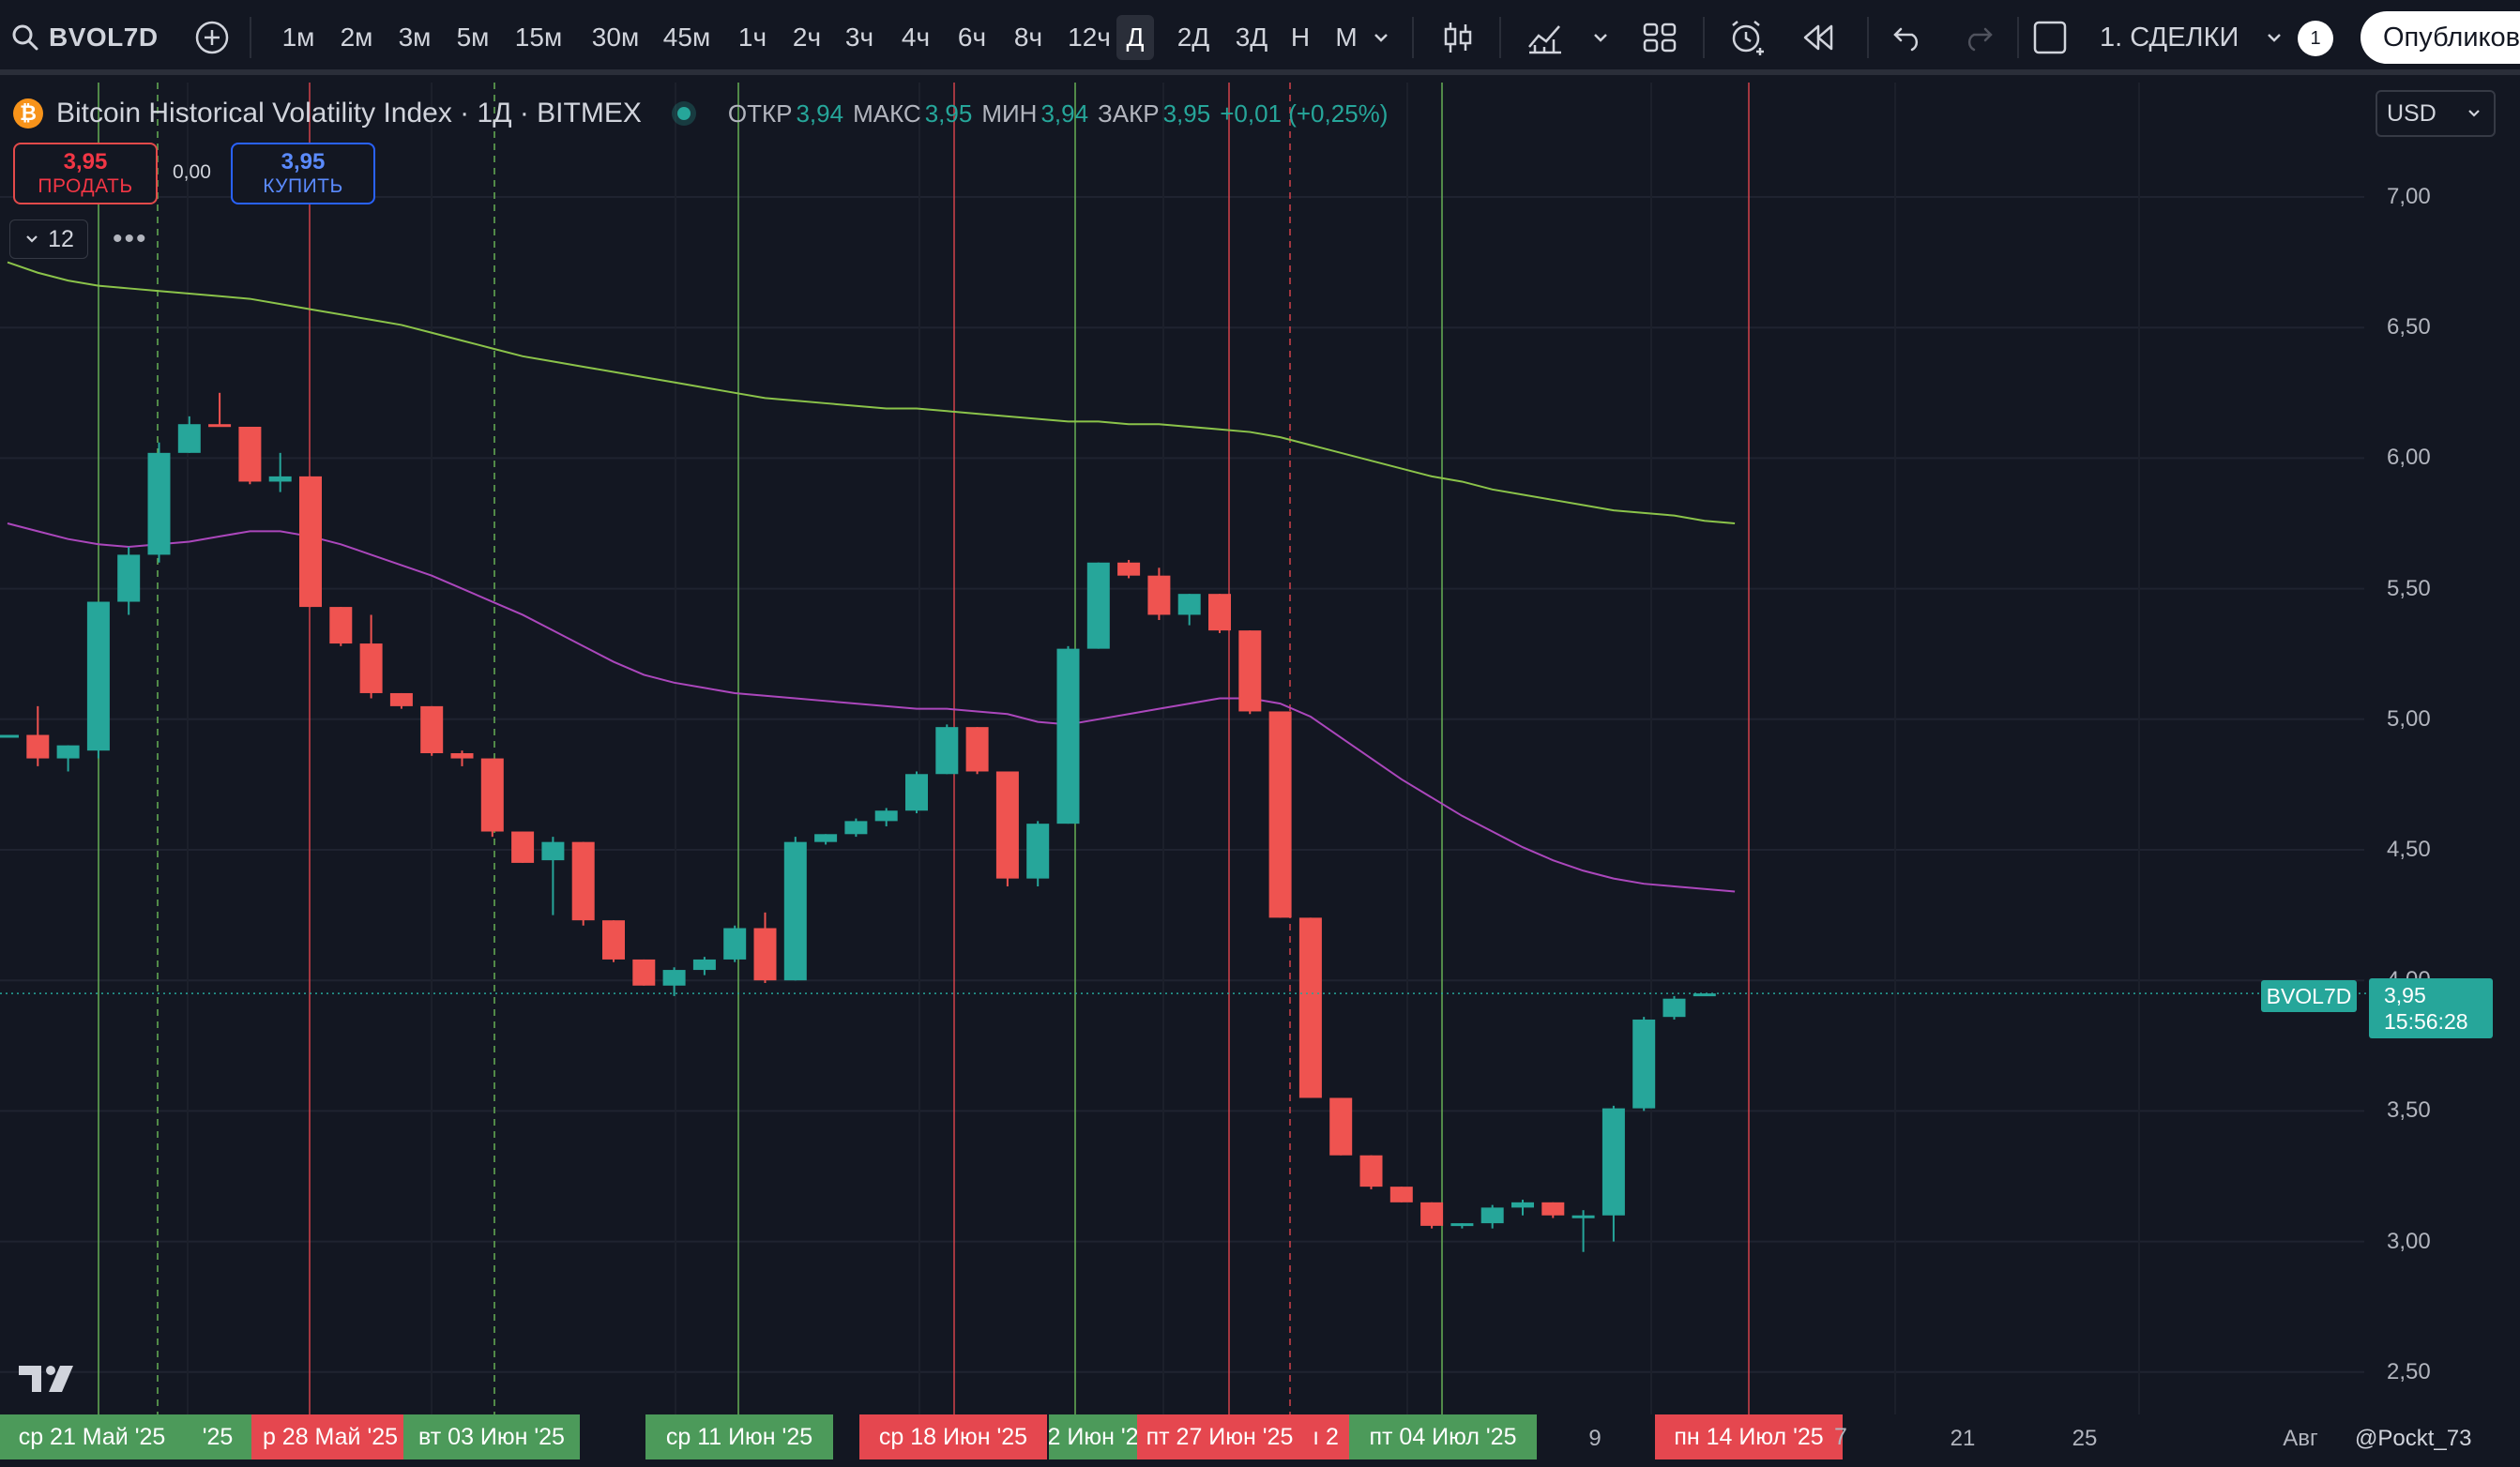  Describe the element at coordinates (807, 37) in the screenshot. I see `timeframe-9-button: 2ч` at that location.